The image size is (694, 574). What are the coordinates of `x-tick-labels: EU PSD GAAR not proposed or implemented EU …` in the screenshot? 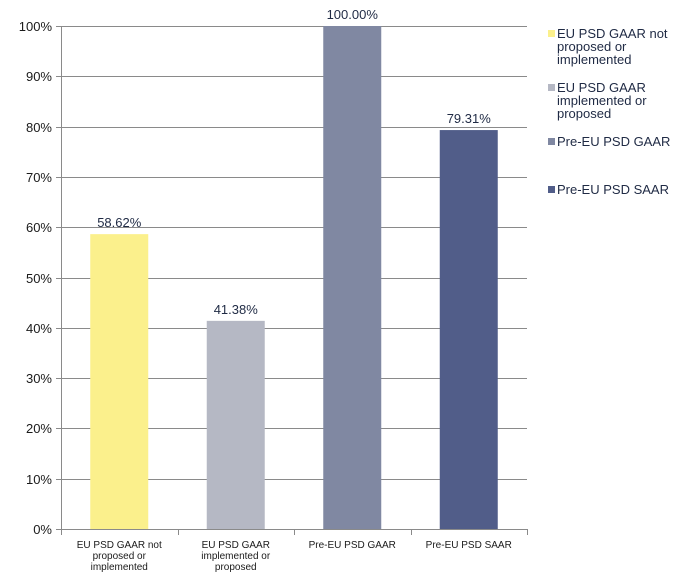 It's located at (294, 556).